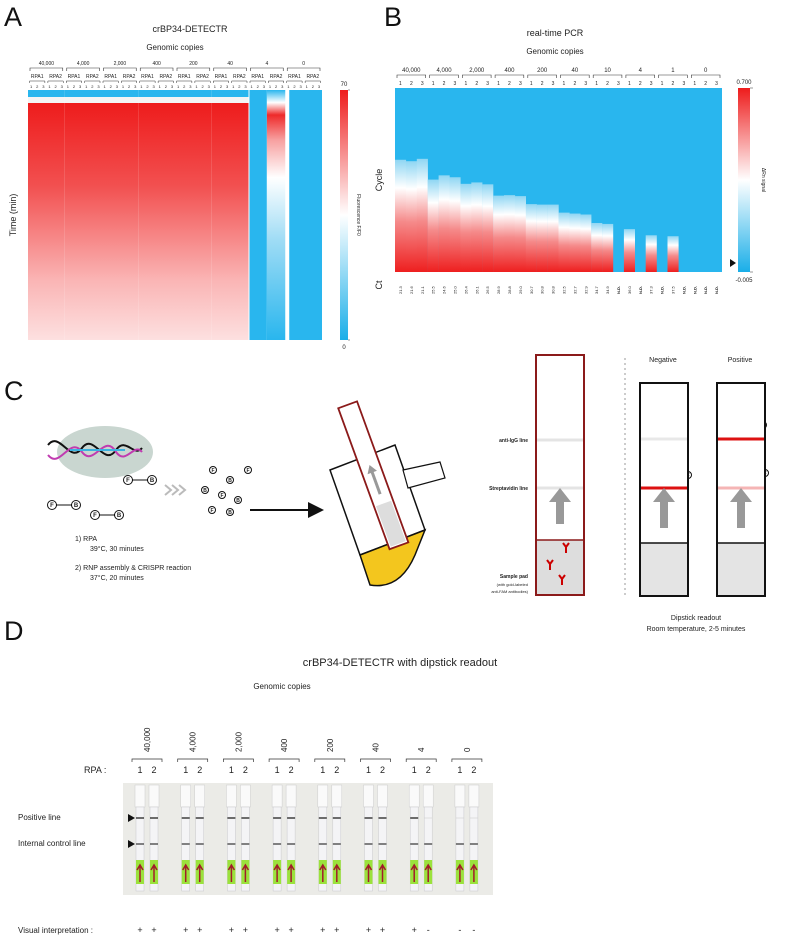  What do you see at coordinates (514, 577) in the screenshot?
I see `strip-label: Sample pad` at bounding box center [514, 577].